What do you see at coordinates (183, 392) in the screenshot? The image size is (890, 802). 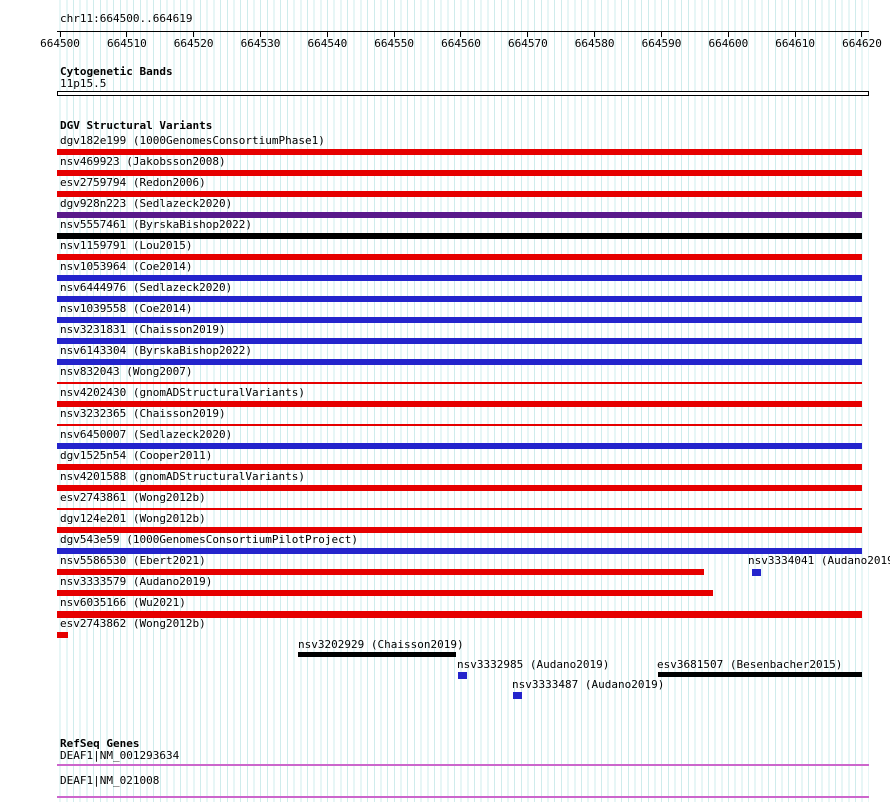 I see `variant-label: nsv4202430 (gnomADStructuralVariants)` at bounding box center [183, 392].